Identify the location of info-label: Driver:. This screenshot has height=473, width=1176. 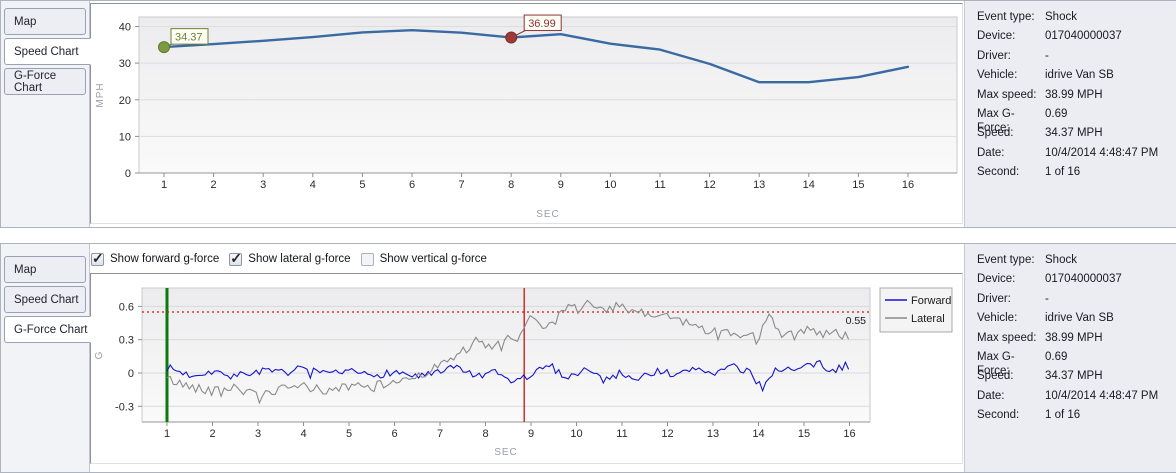
(994, 55).